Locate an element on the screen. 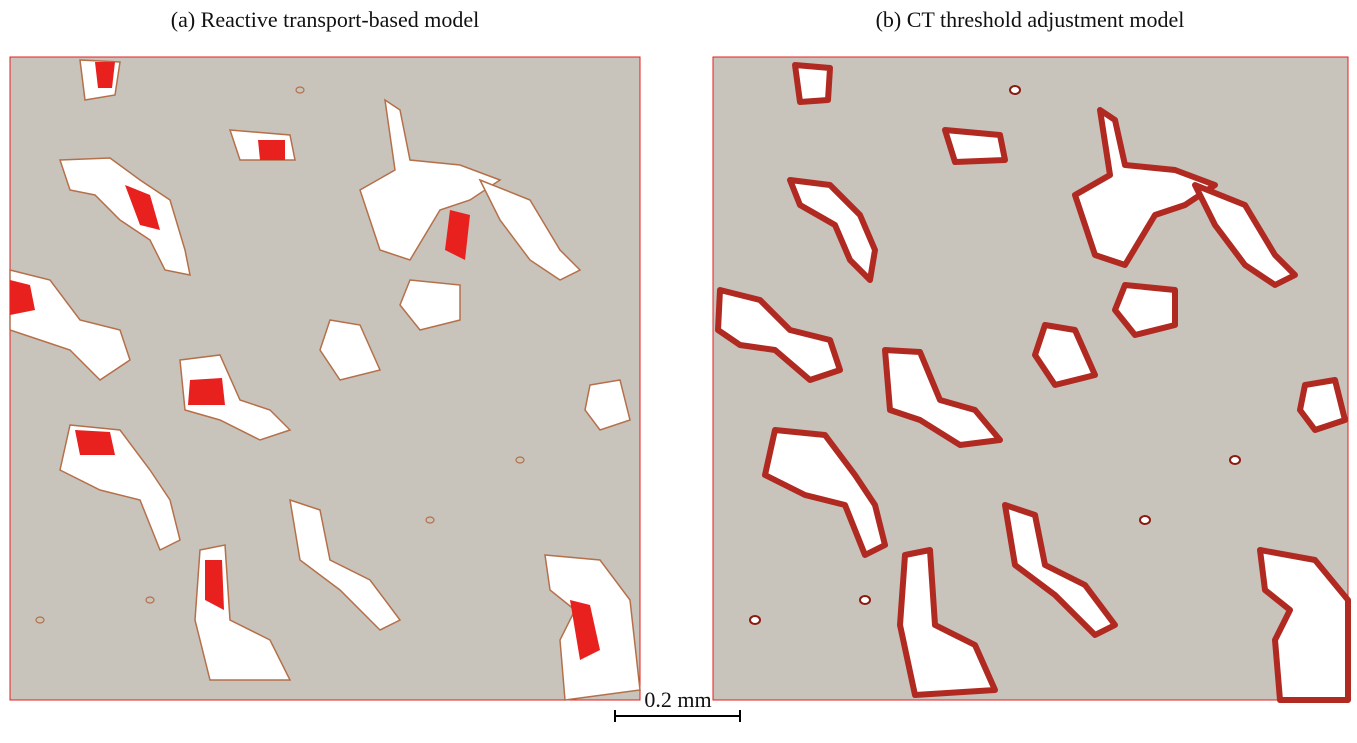  panel-title: (a) Reactive transport-based model is located at coordinates (325, 19).